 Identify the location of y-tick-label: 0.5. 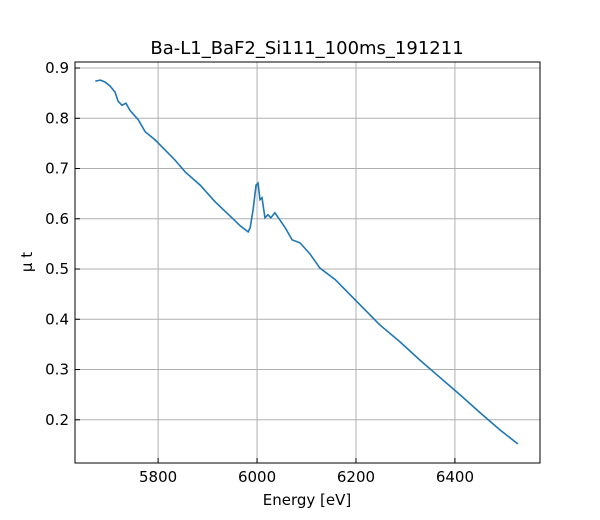
(57, 269).